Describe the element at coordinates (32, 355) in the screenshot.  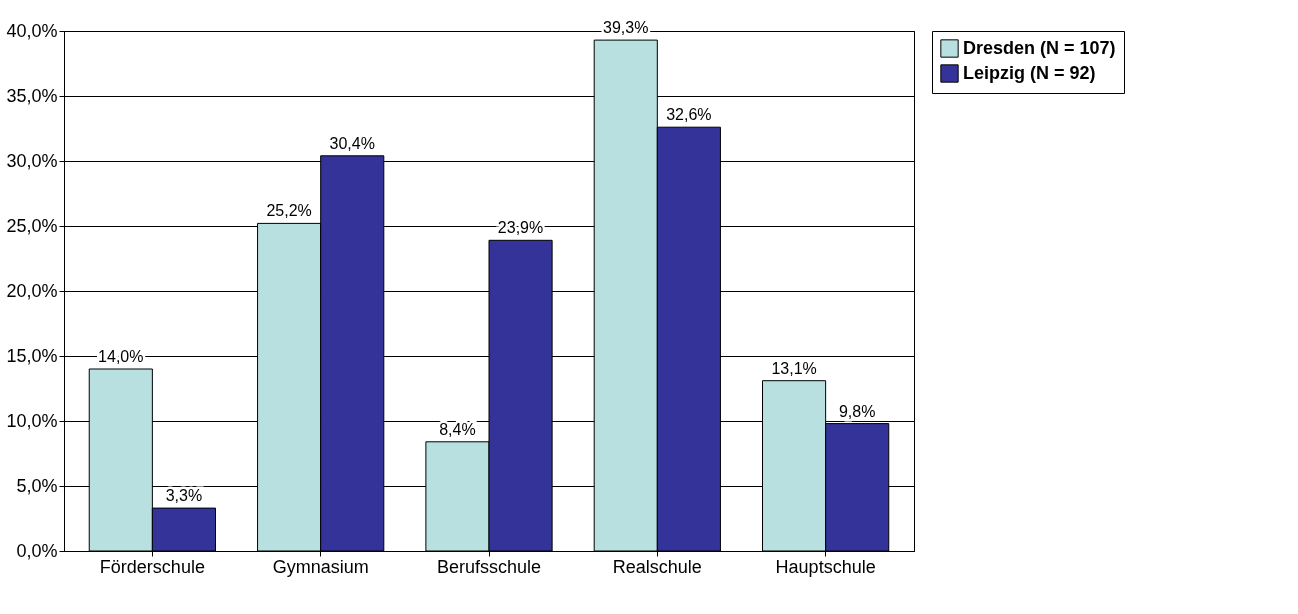
I see `y-tick-label: 15,0%` at that location.